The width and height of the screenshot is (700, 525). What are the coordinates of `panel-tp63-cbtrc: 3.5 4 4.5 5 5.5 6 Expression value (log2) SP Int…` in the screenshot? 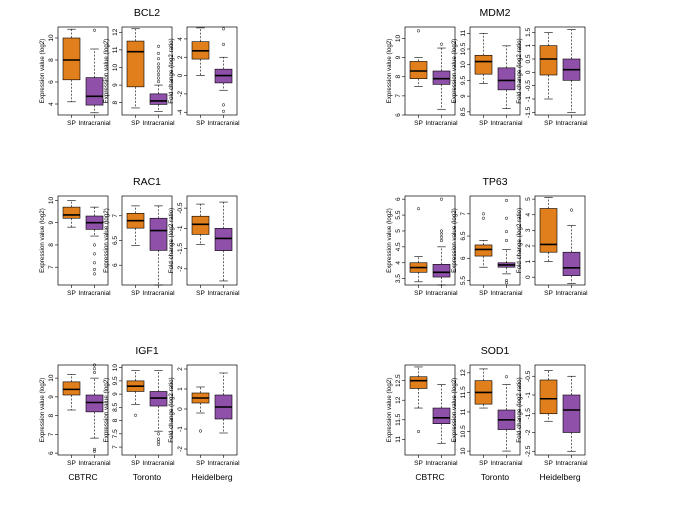 It's located at (422, 246).